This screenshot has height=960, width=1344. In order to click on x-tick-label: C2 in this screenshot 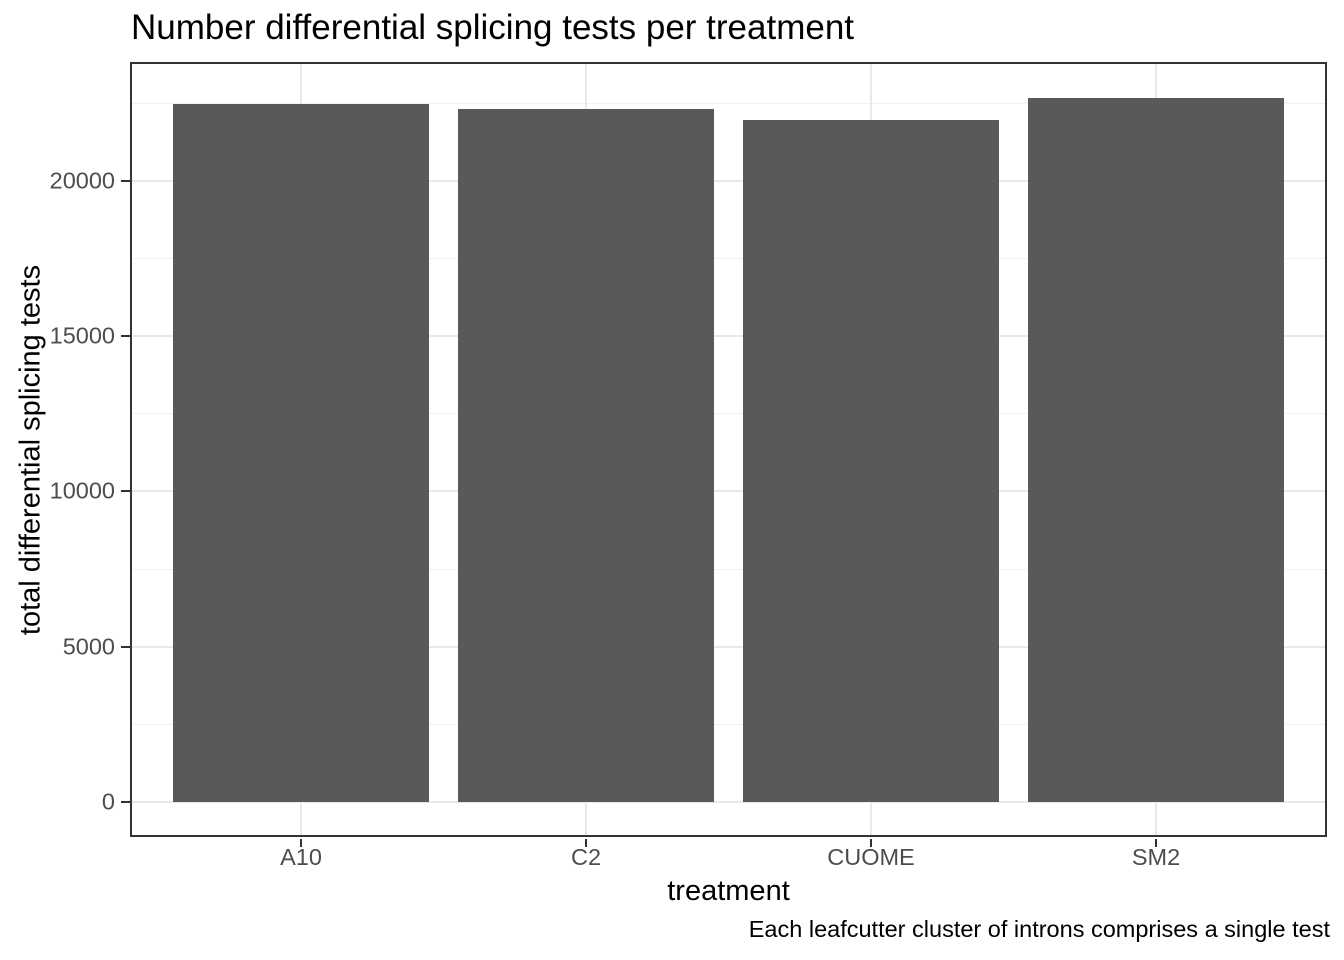, I will do `click(586, 857)`.